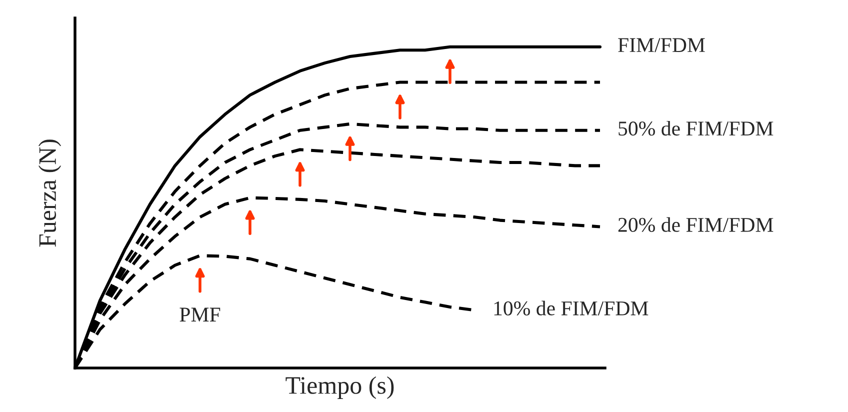  What do you see at coordinates (696, 128) in the screenshot?
I see `series-label: 50% de FIM/FDM` at bounding box center [696, 128].